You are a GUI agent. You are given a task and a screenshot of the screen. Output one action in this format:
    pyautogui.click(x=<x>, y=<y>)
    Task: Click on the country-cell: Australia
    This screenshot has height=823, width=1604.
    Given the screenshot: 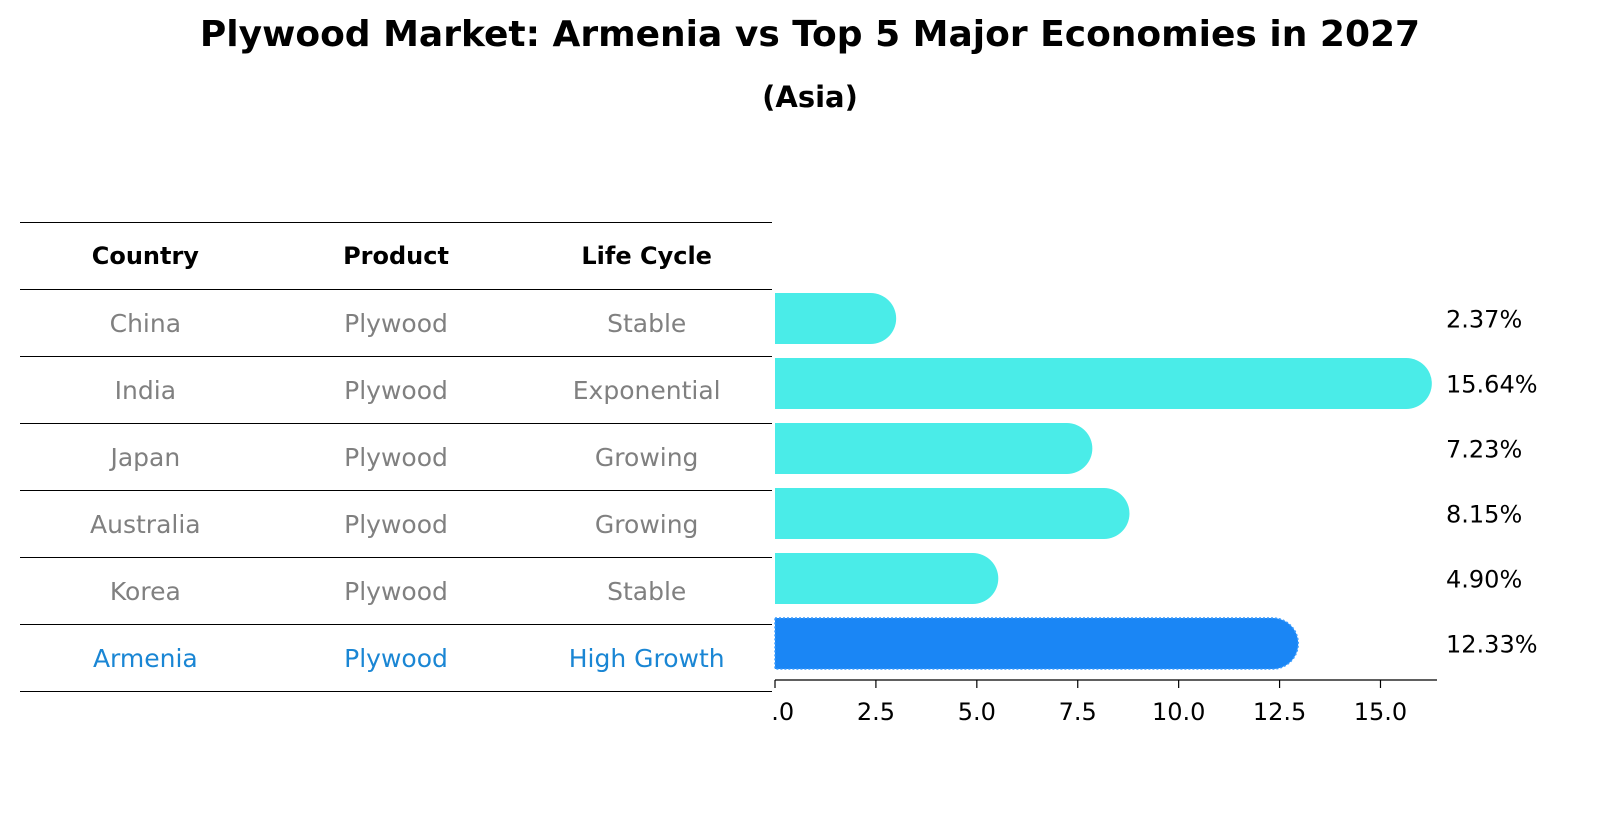 What is the action you would take?
    pyautogui.click(x=145, y=524)
    